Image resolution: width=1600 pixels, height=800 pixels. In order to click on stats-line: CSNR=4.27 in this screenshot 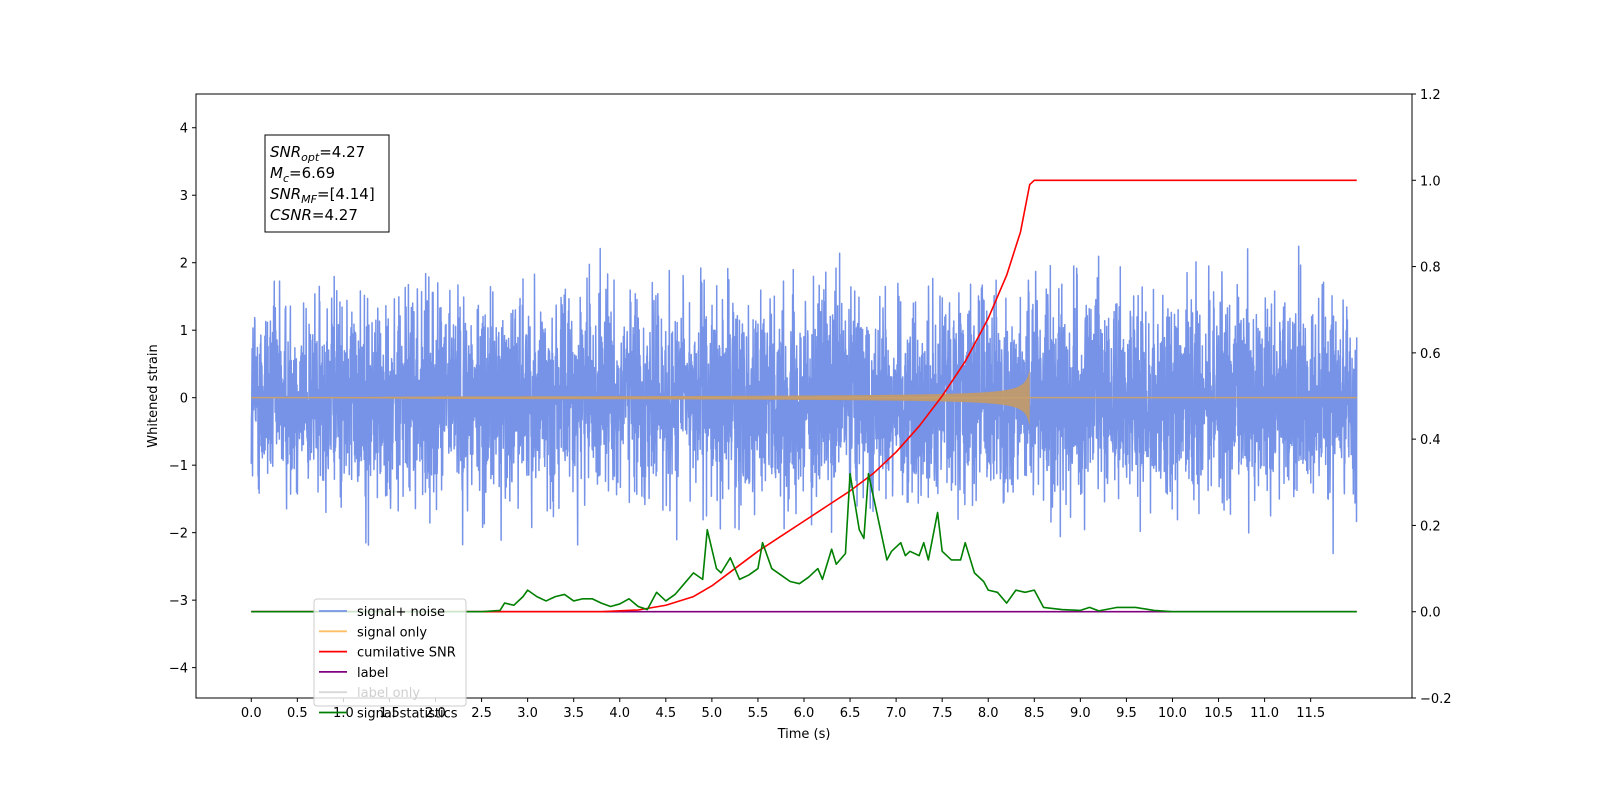, I will do `click(314, 215)`.